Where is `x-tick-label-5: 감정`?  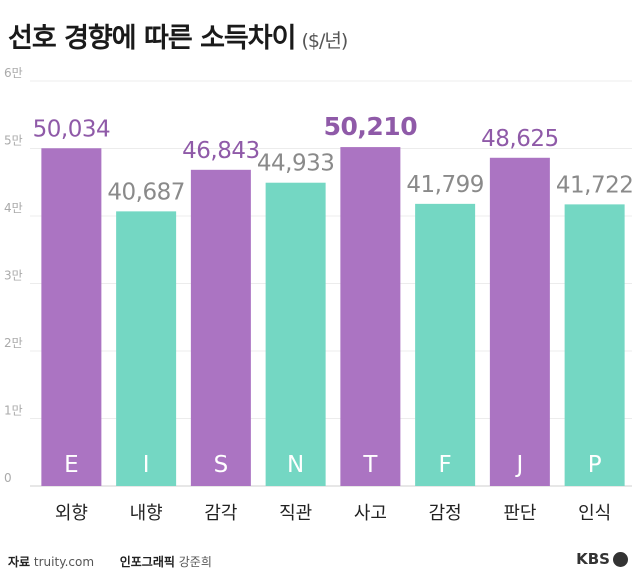 x-tick-label-5: 감정 is located at coordinates (445, 513).